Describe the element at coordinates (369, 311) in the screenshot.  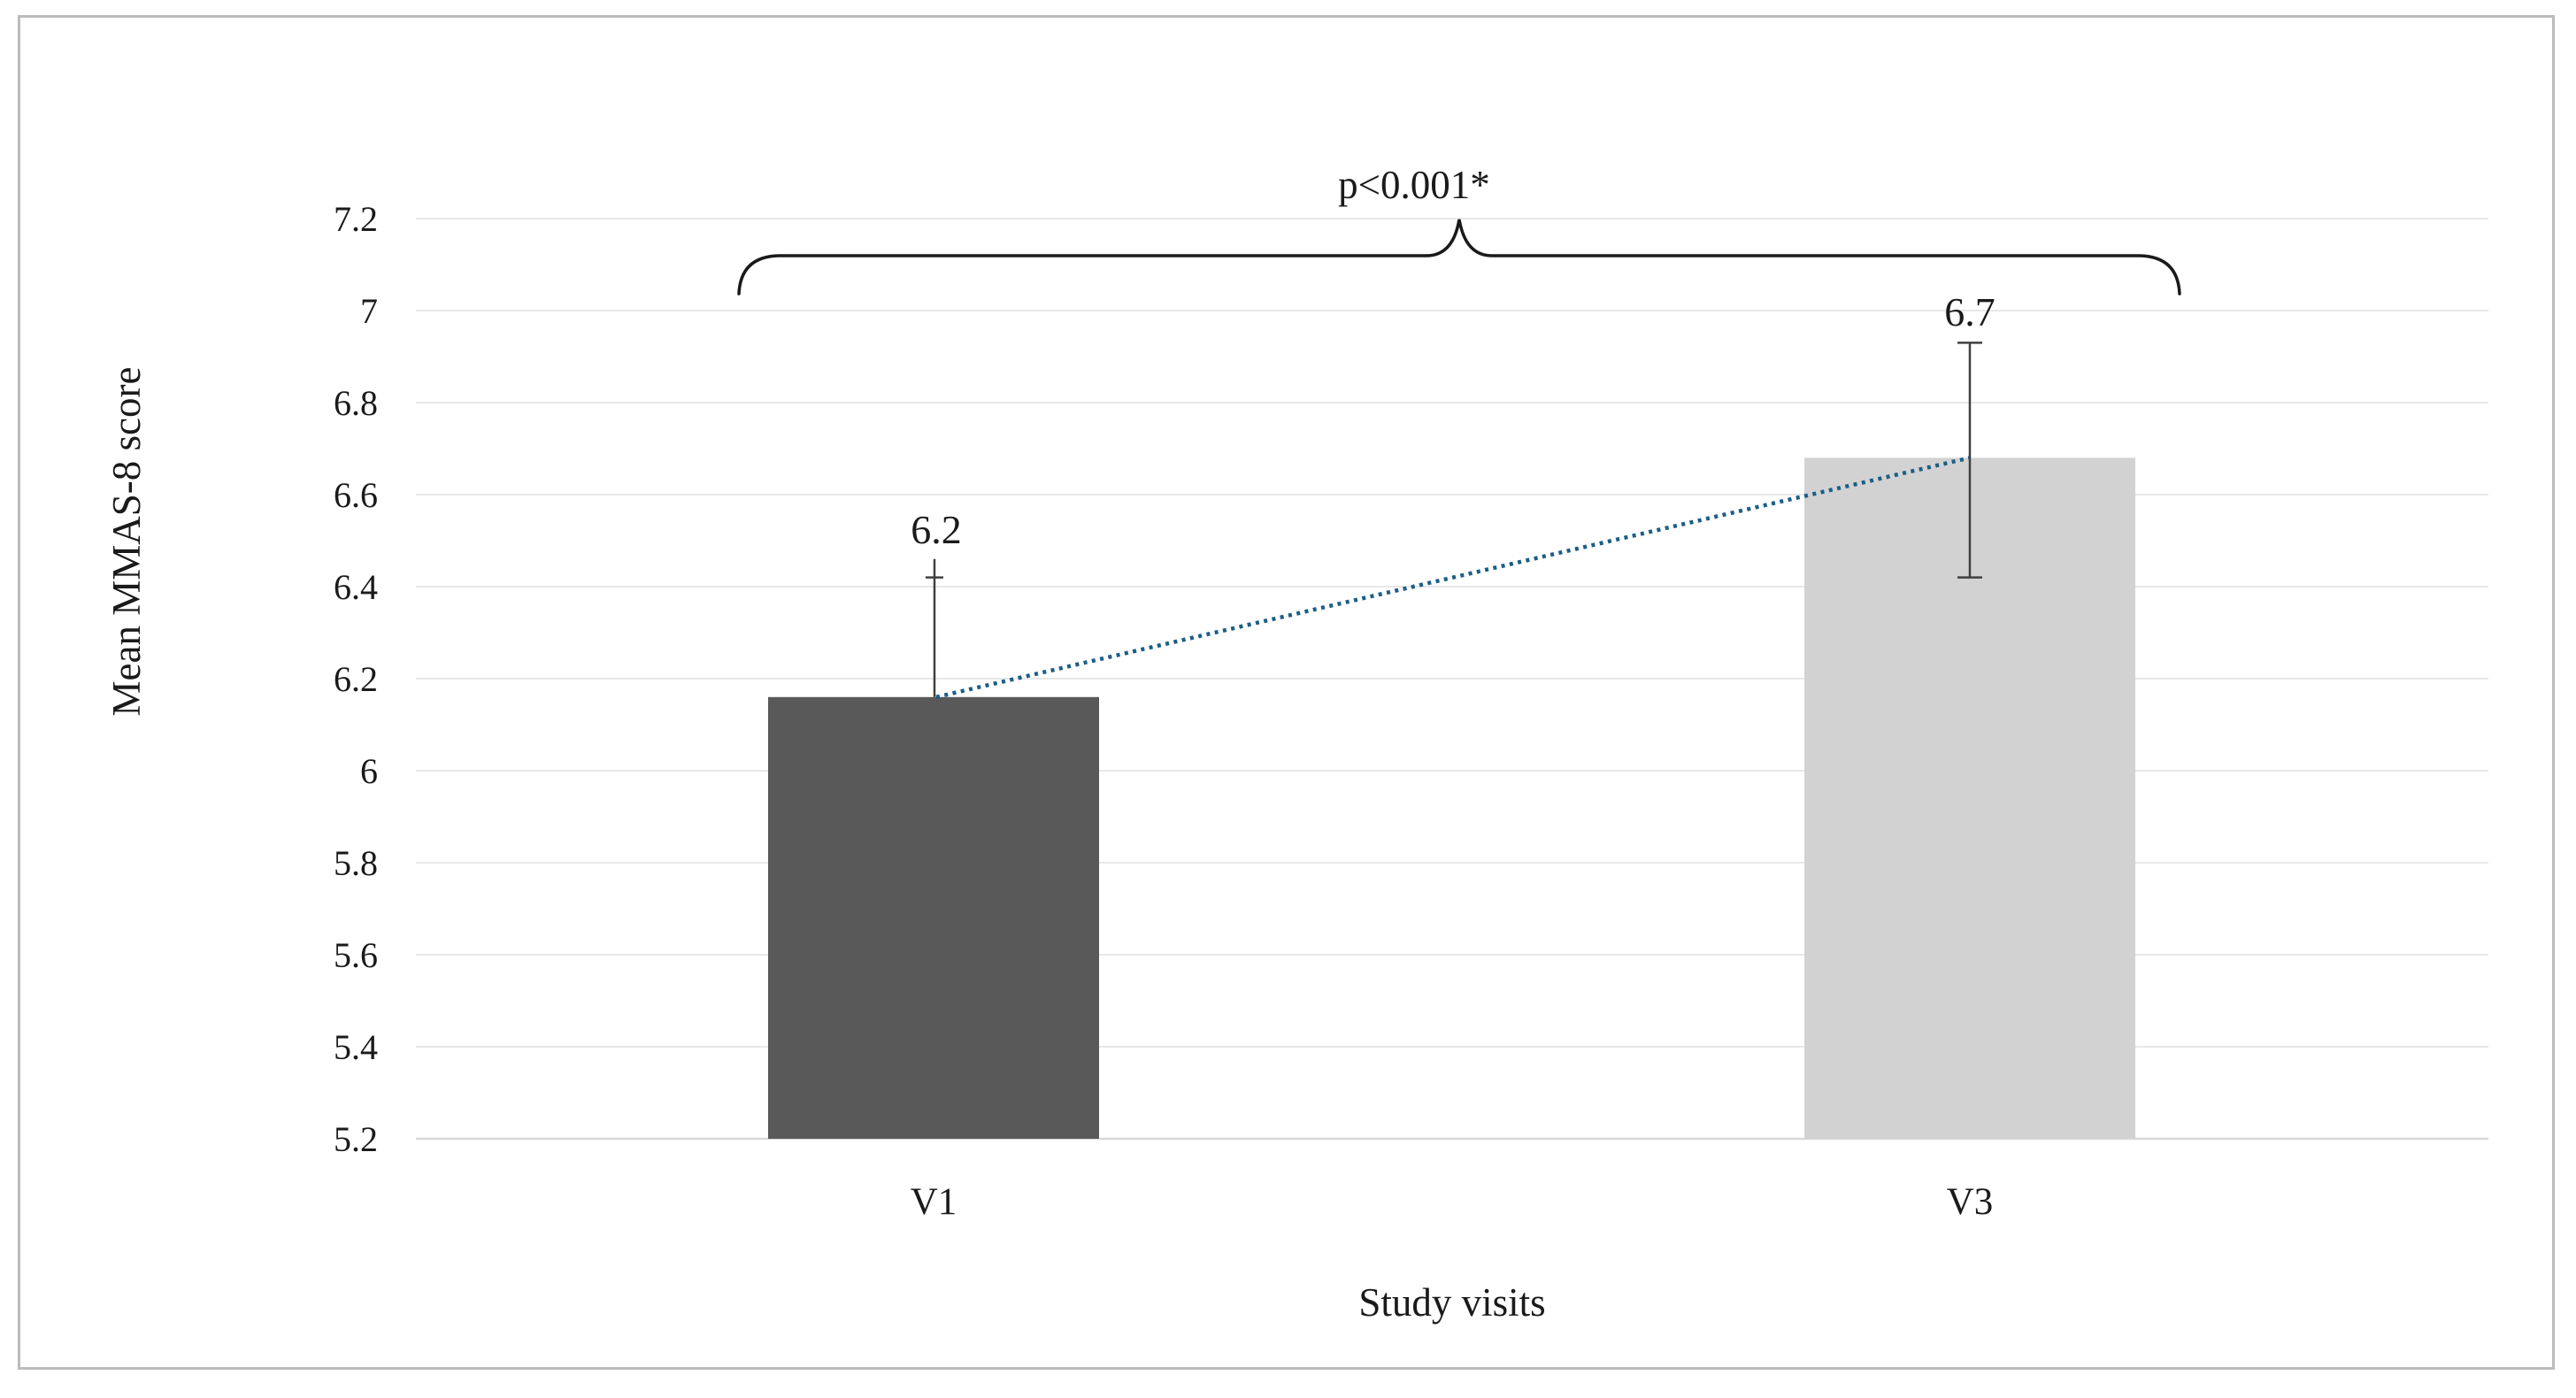
I see `y-tick-label: 7` at that location.